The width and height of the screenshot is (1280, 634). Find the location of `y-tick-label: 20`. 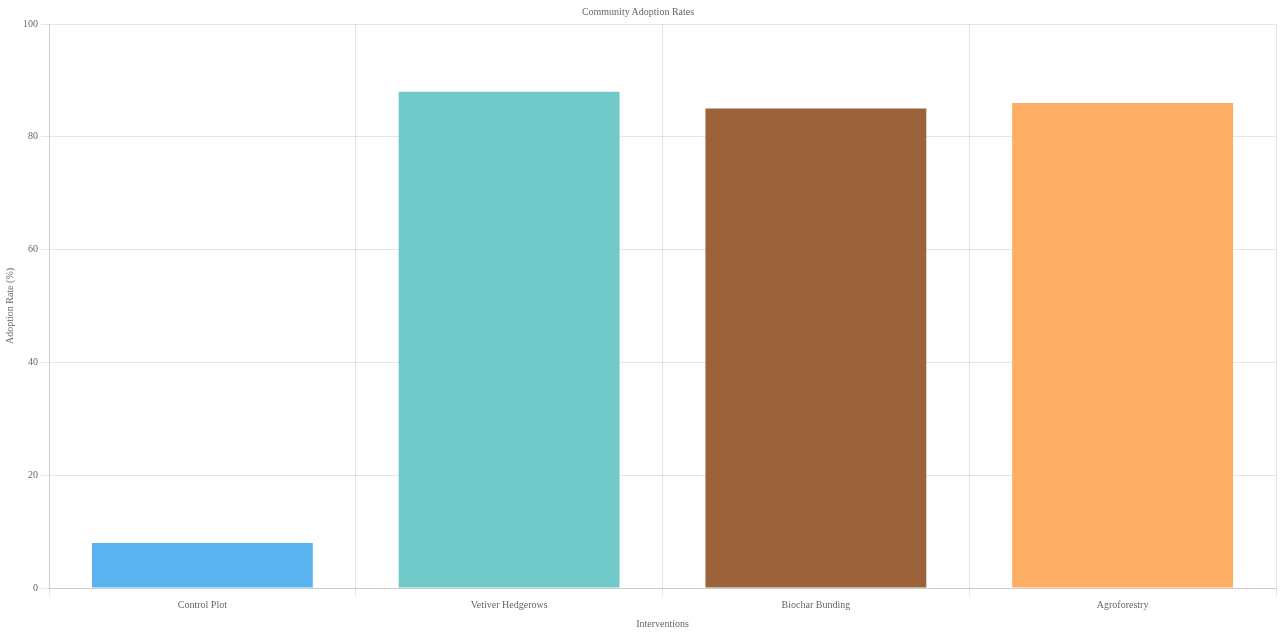

y-tick-label: 20 is located at coordinates (33, 474).